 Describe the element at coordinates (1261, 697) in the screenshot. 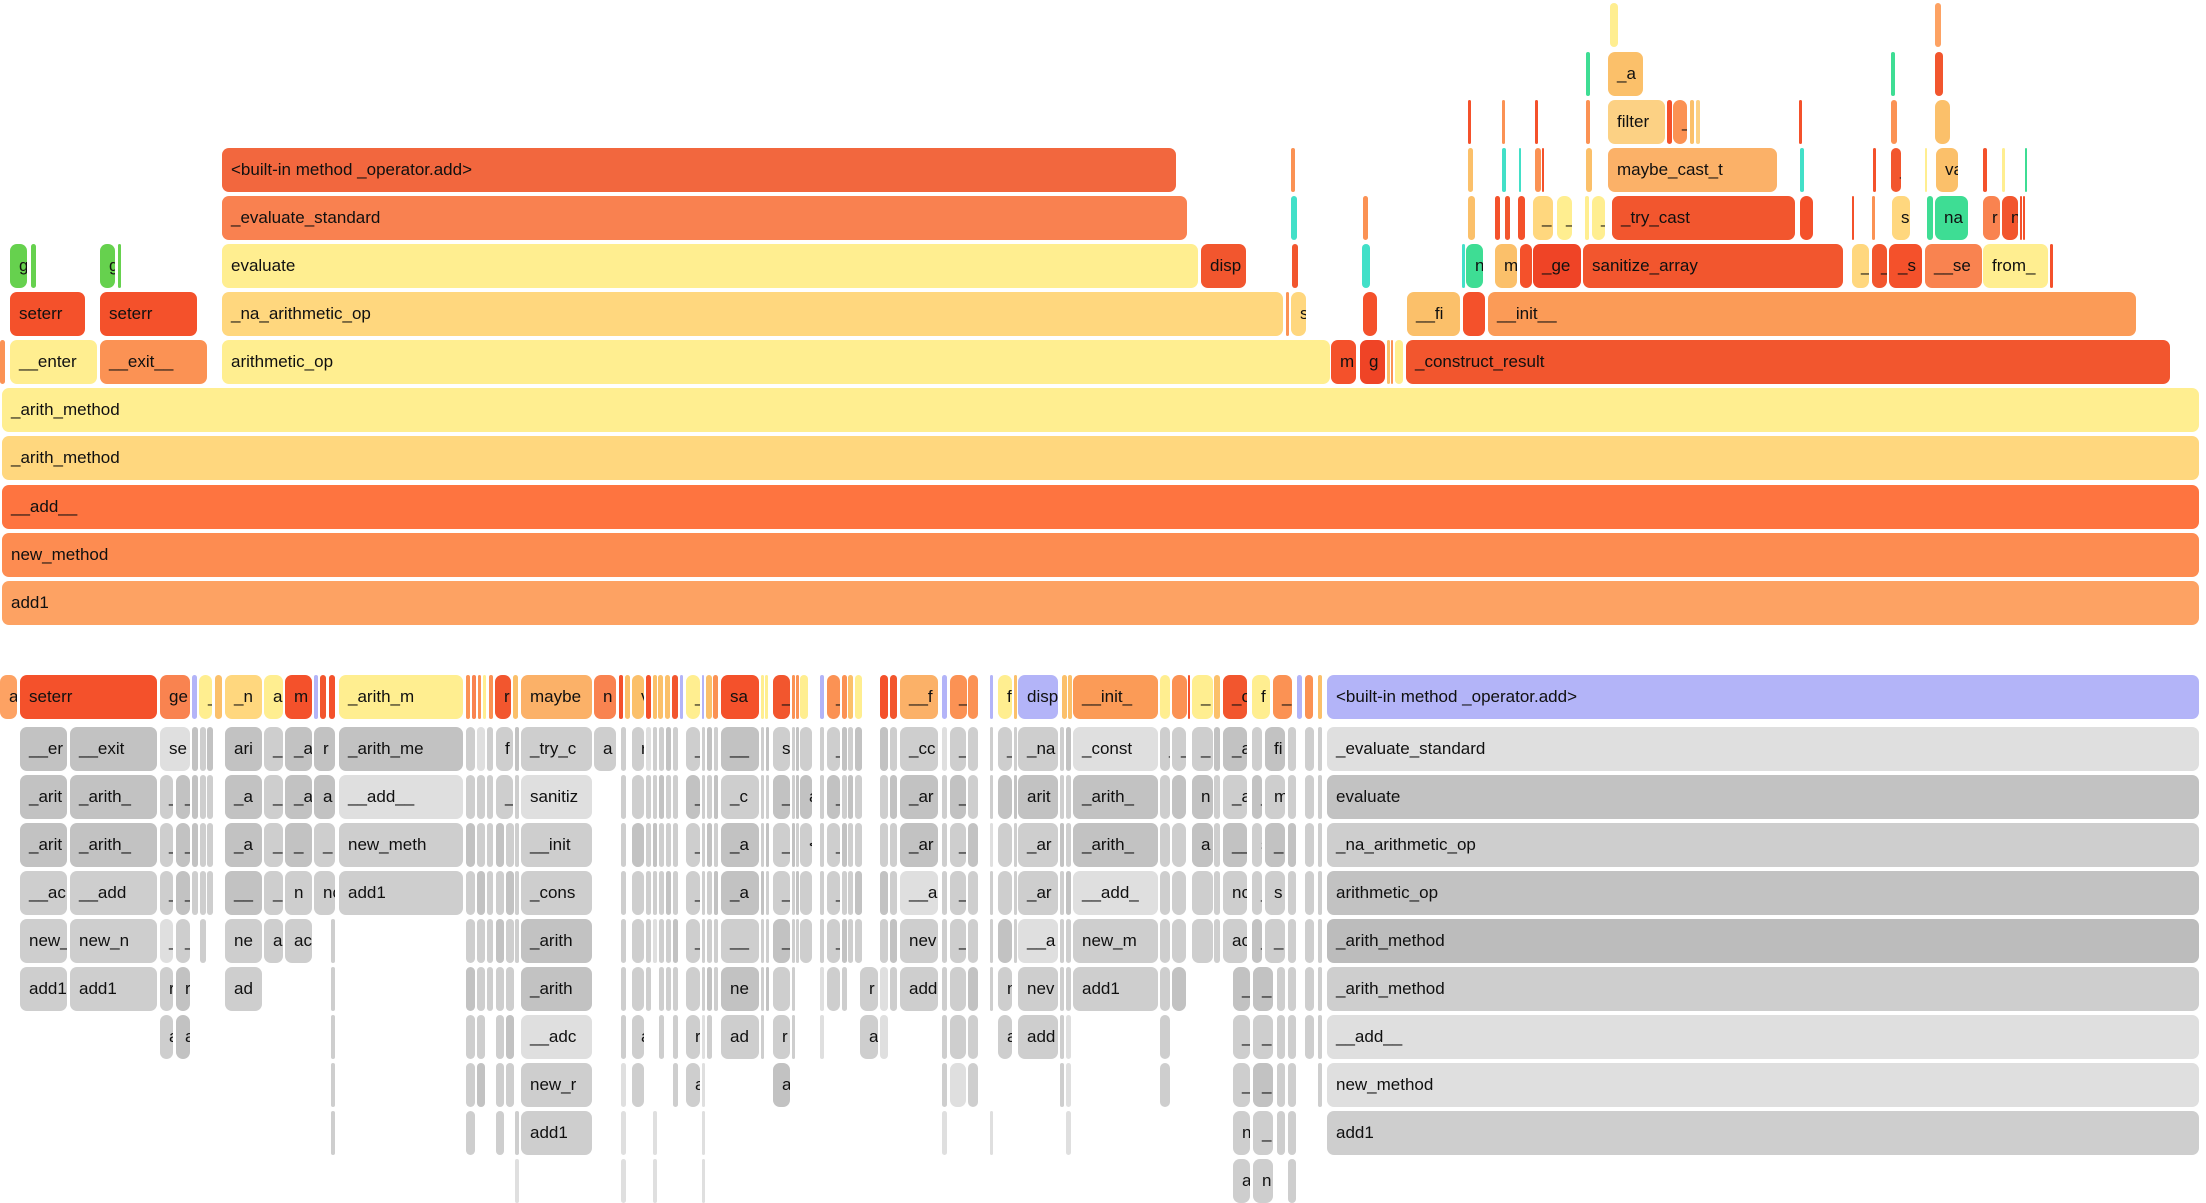

I see `frame-header-block: f` at that location.